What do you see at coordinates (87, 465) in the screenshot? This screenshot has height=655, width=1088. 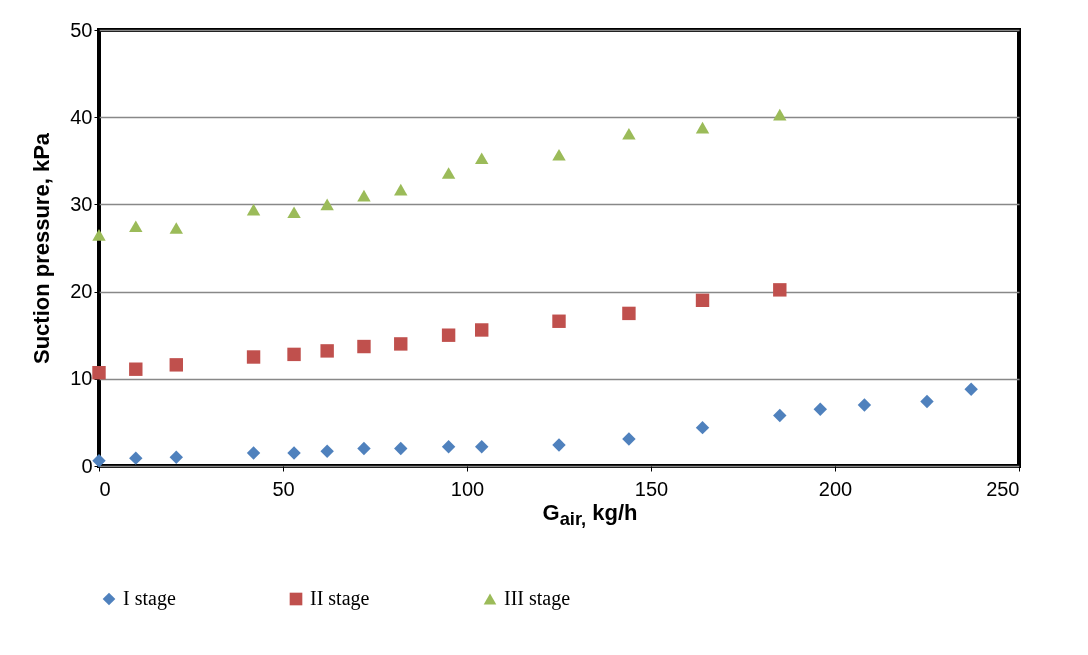 I see `y-tick-label: 0` at bounding box center [87, 465].